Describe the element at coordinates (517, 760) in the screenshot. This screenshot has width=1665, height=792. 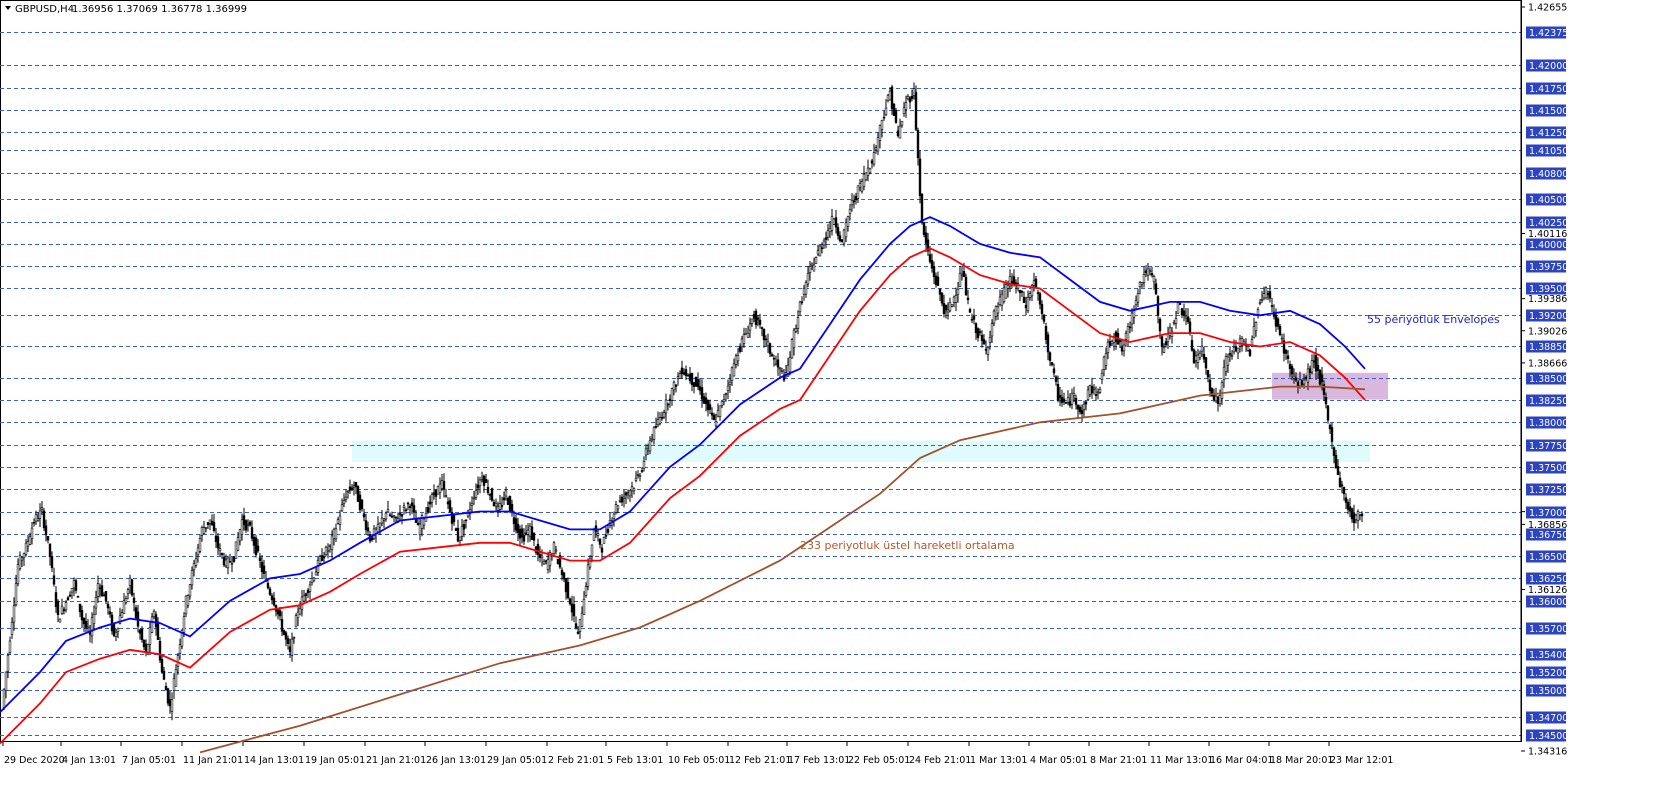
I see `time-label: 29 Jan 05:01` at that location.